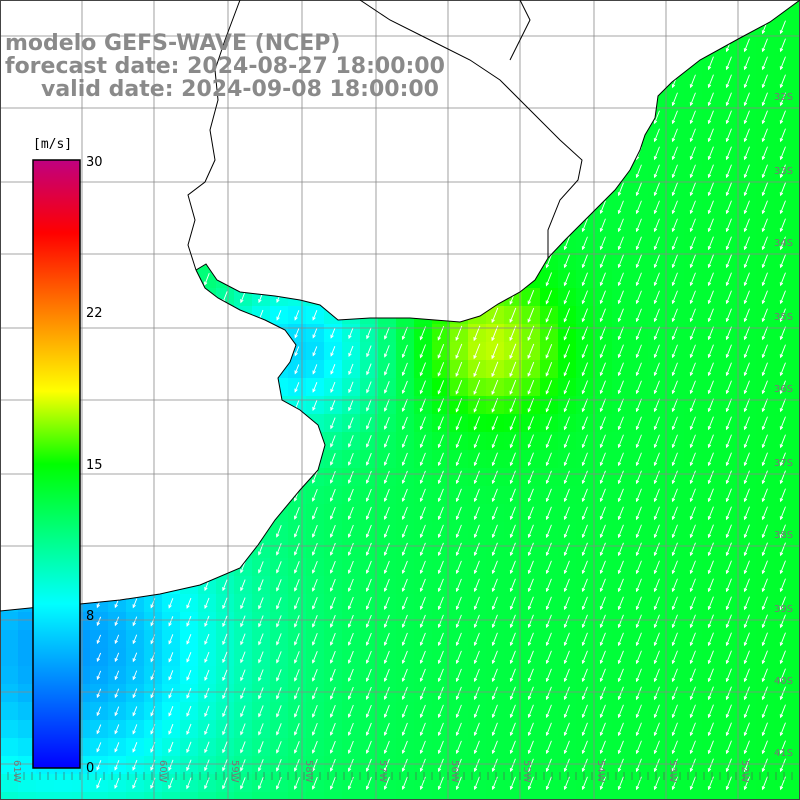 This screenshot has width=800, height=800. What do you see at coordinates (471, 129) in the screenshot?
I see `border-line` at bounding box center [471, 129].